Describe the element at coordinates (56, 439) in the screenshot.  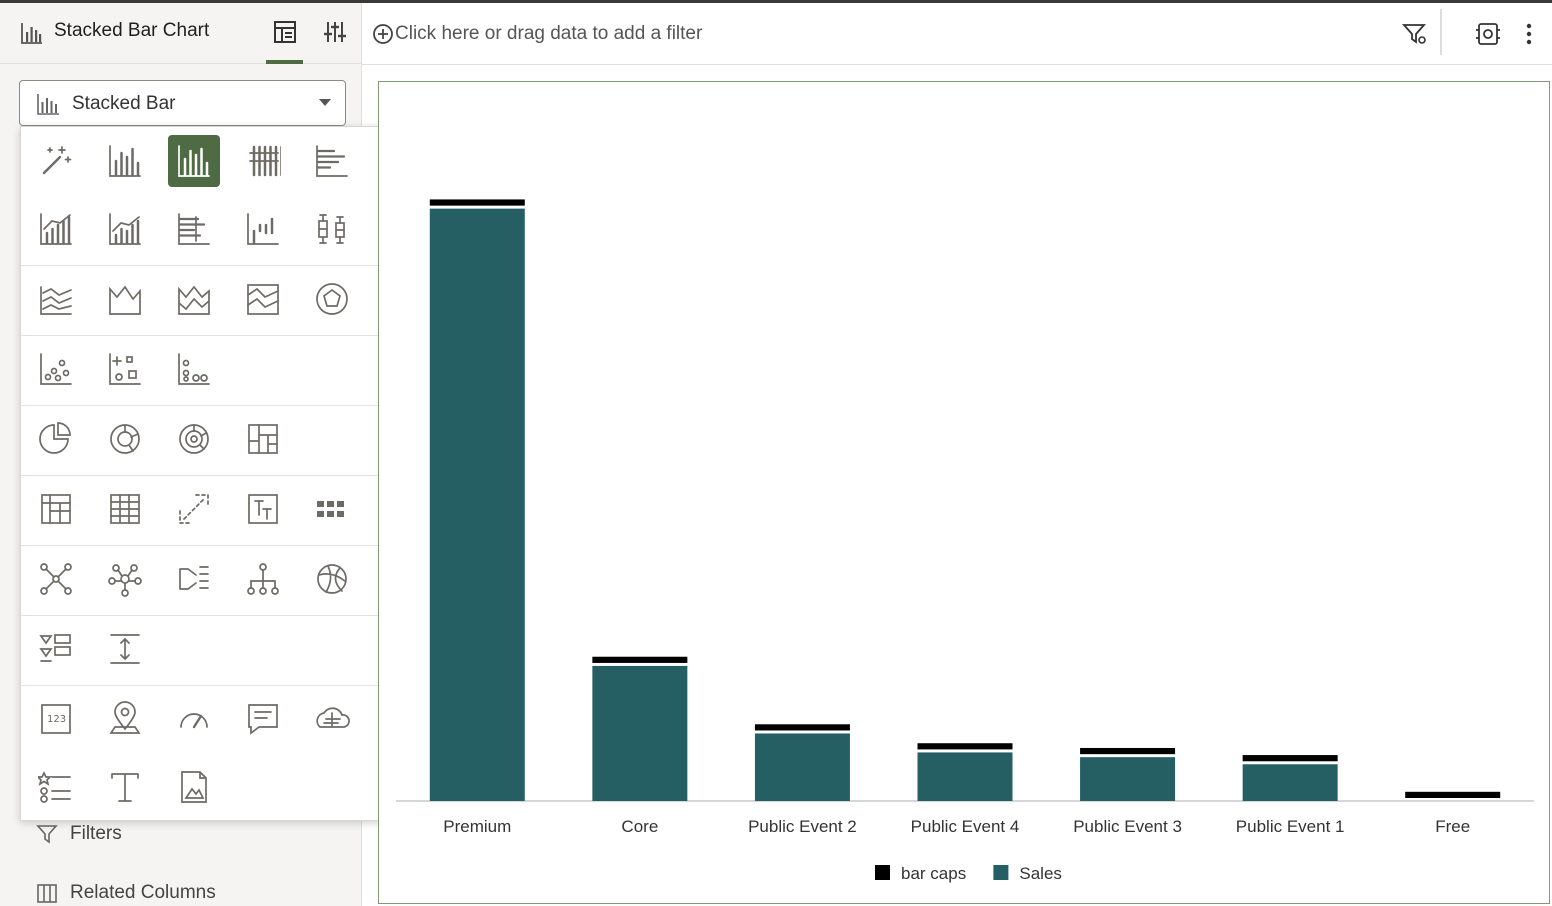
I see `pie-viz-icon` at that location.